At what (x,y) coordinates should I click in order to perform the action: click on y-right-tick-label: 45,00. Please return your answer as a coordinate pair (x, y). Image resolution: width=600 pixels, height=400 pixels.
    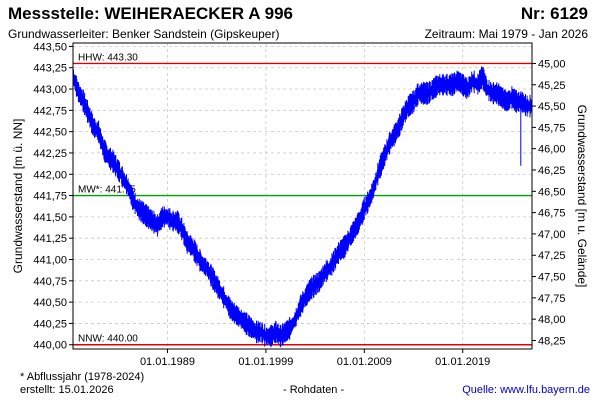
    Looking at the image, I should click on (552, 64).